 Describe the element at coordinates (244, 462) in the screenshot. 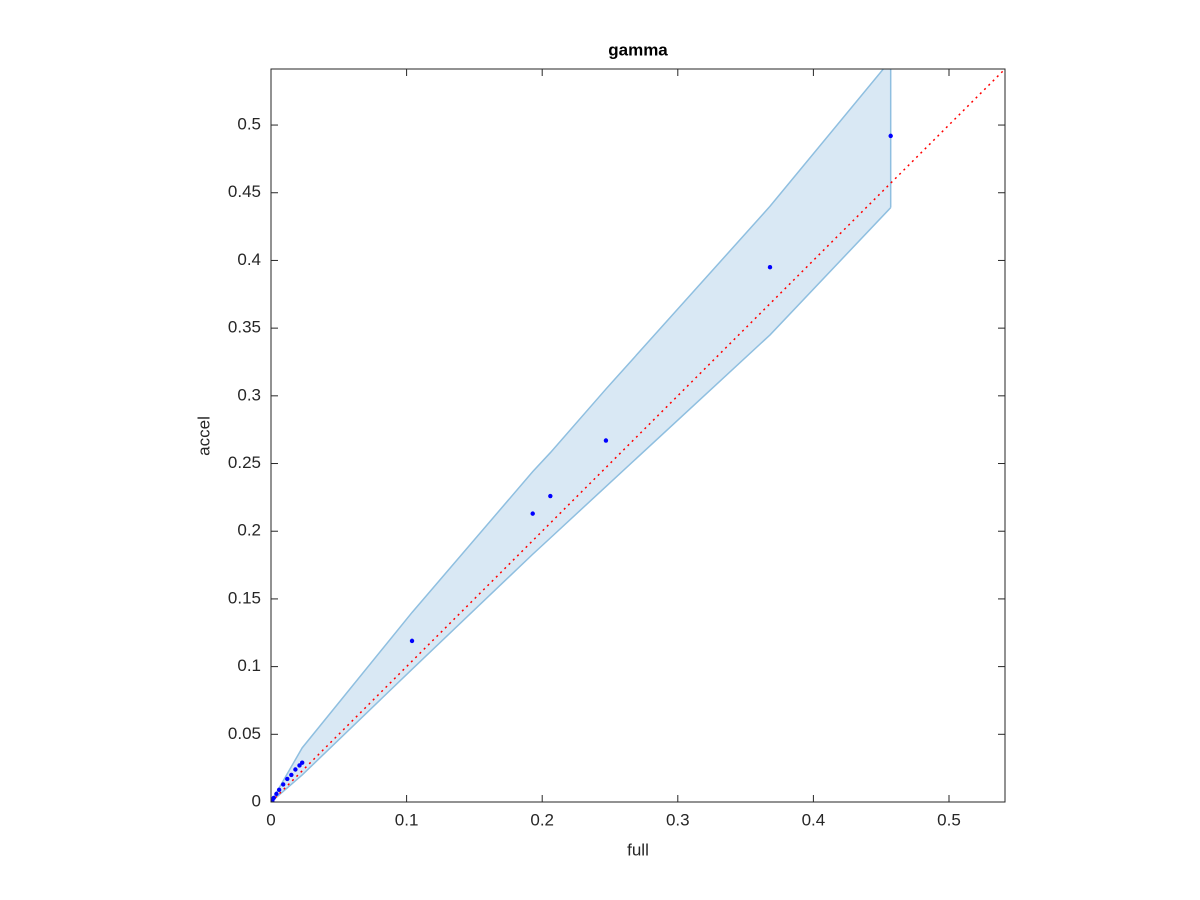

I see `y-tick-label: 0.25` at that location.